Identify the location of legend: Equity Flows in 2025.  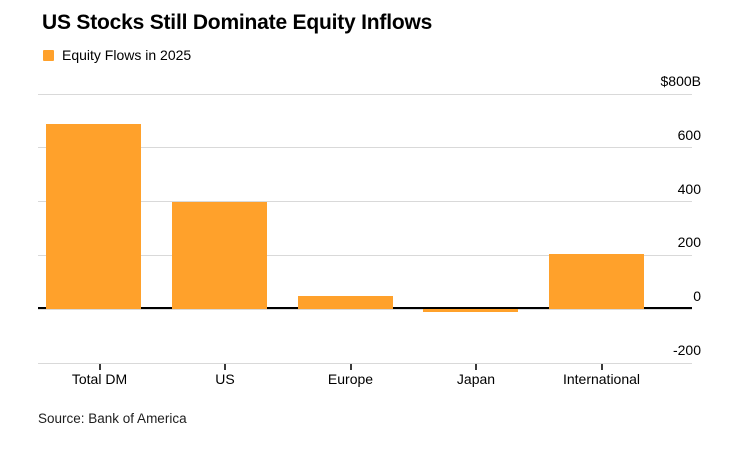
(117, 55).